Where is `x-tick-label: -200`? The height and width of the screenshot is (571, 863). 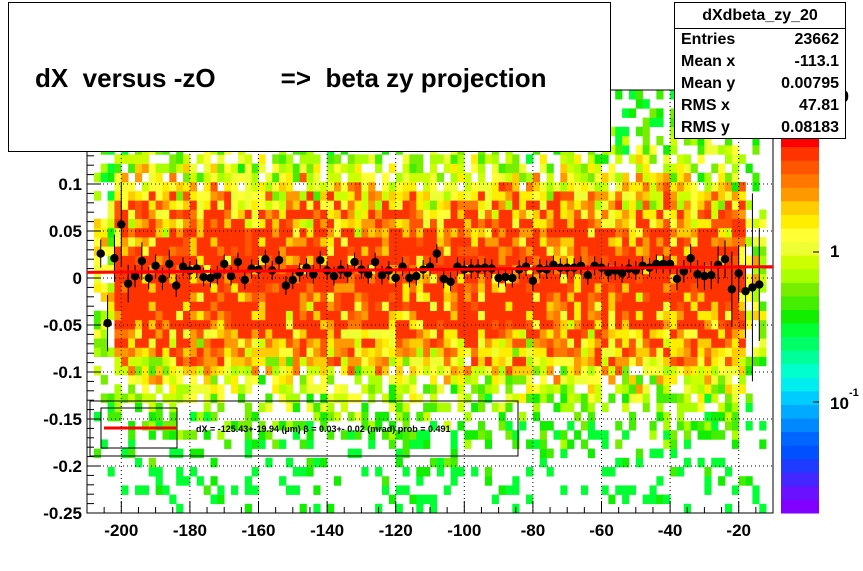
x-tick-label: -200 is located at coordinates (121, 530).